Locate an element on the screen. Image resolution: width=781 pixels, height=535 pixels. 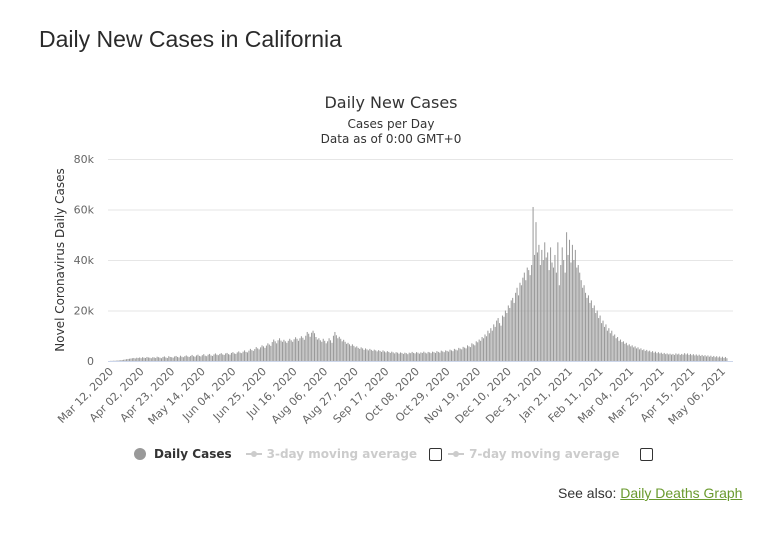
legend-daily-cases: Daily Cases is located at coordinates (183, 454).